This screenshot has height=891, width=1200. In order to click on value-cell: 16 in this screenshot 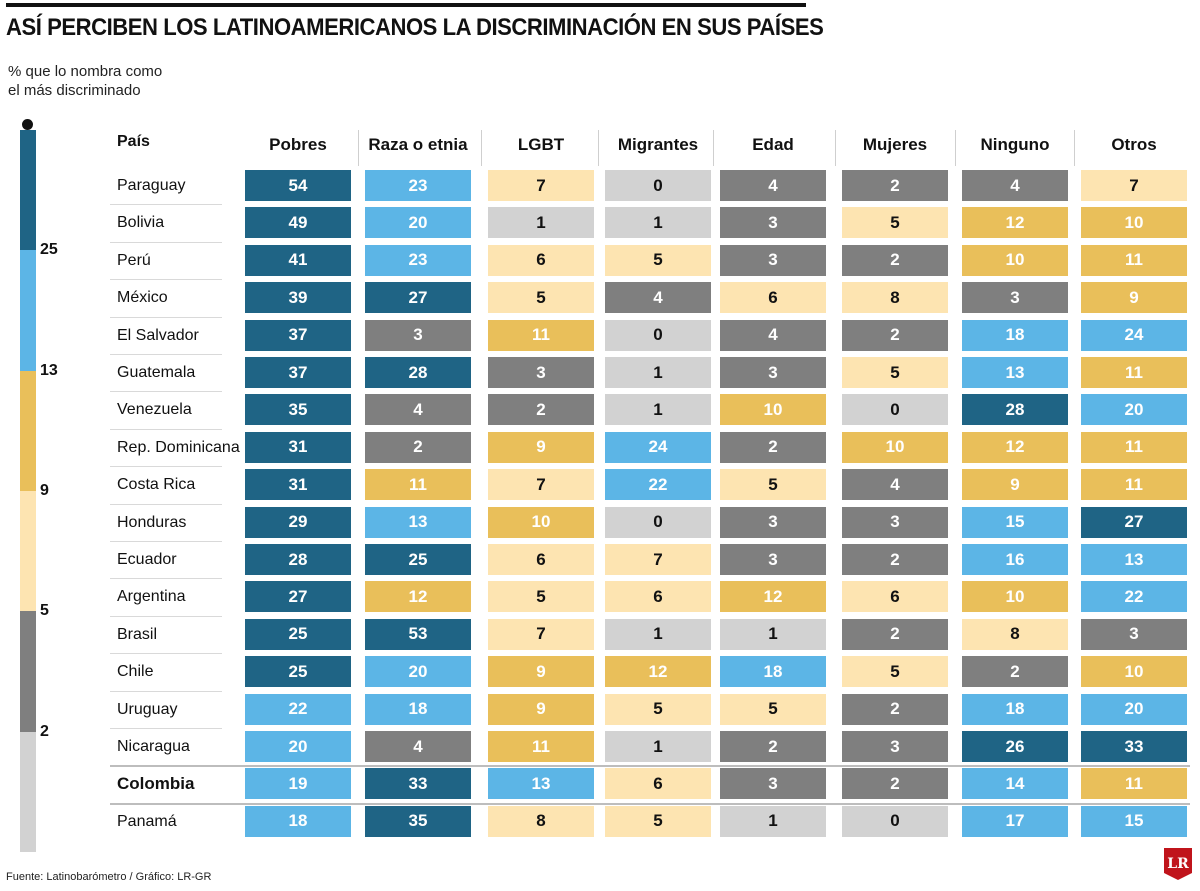, I will do `click(1015, 559)`.